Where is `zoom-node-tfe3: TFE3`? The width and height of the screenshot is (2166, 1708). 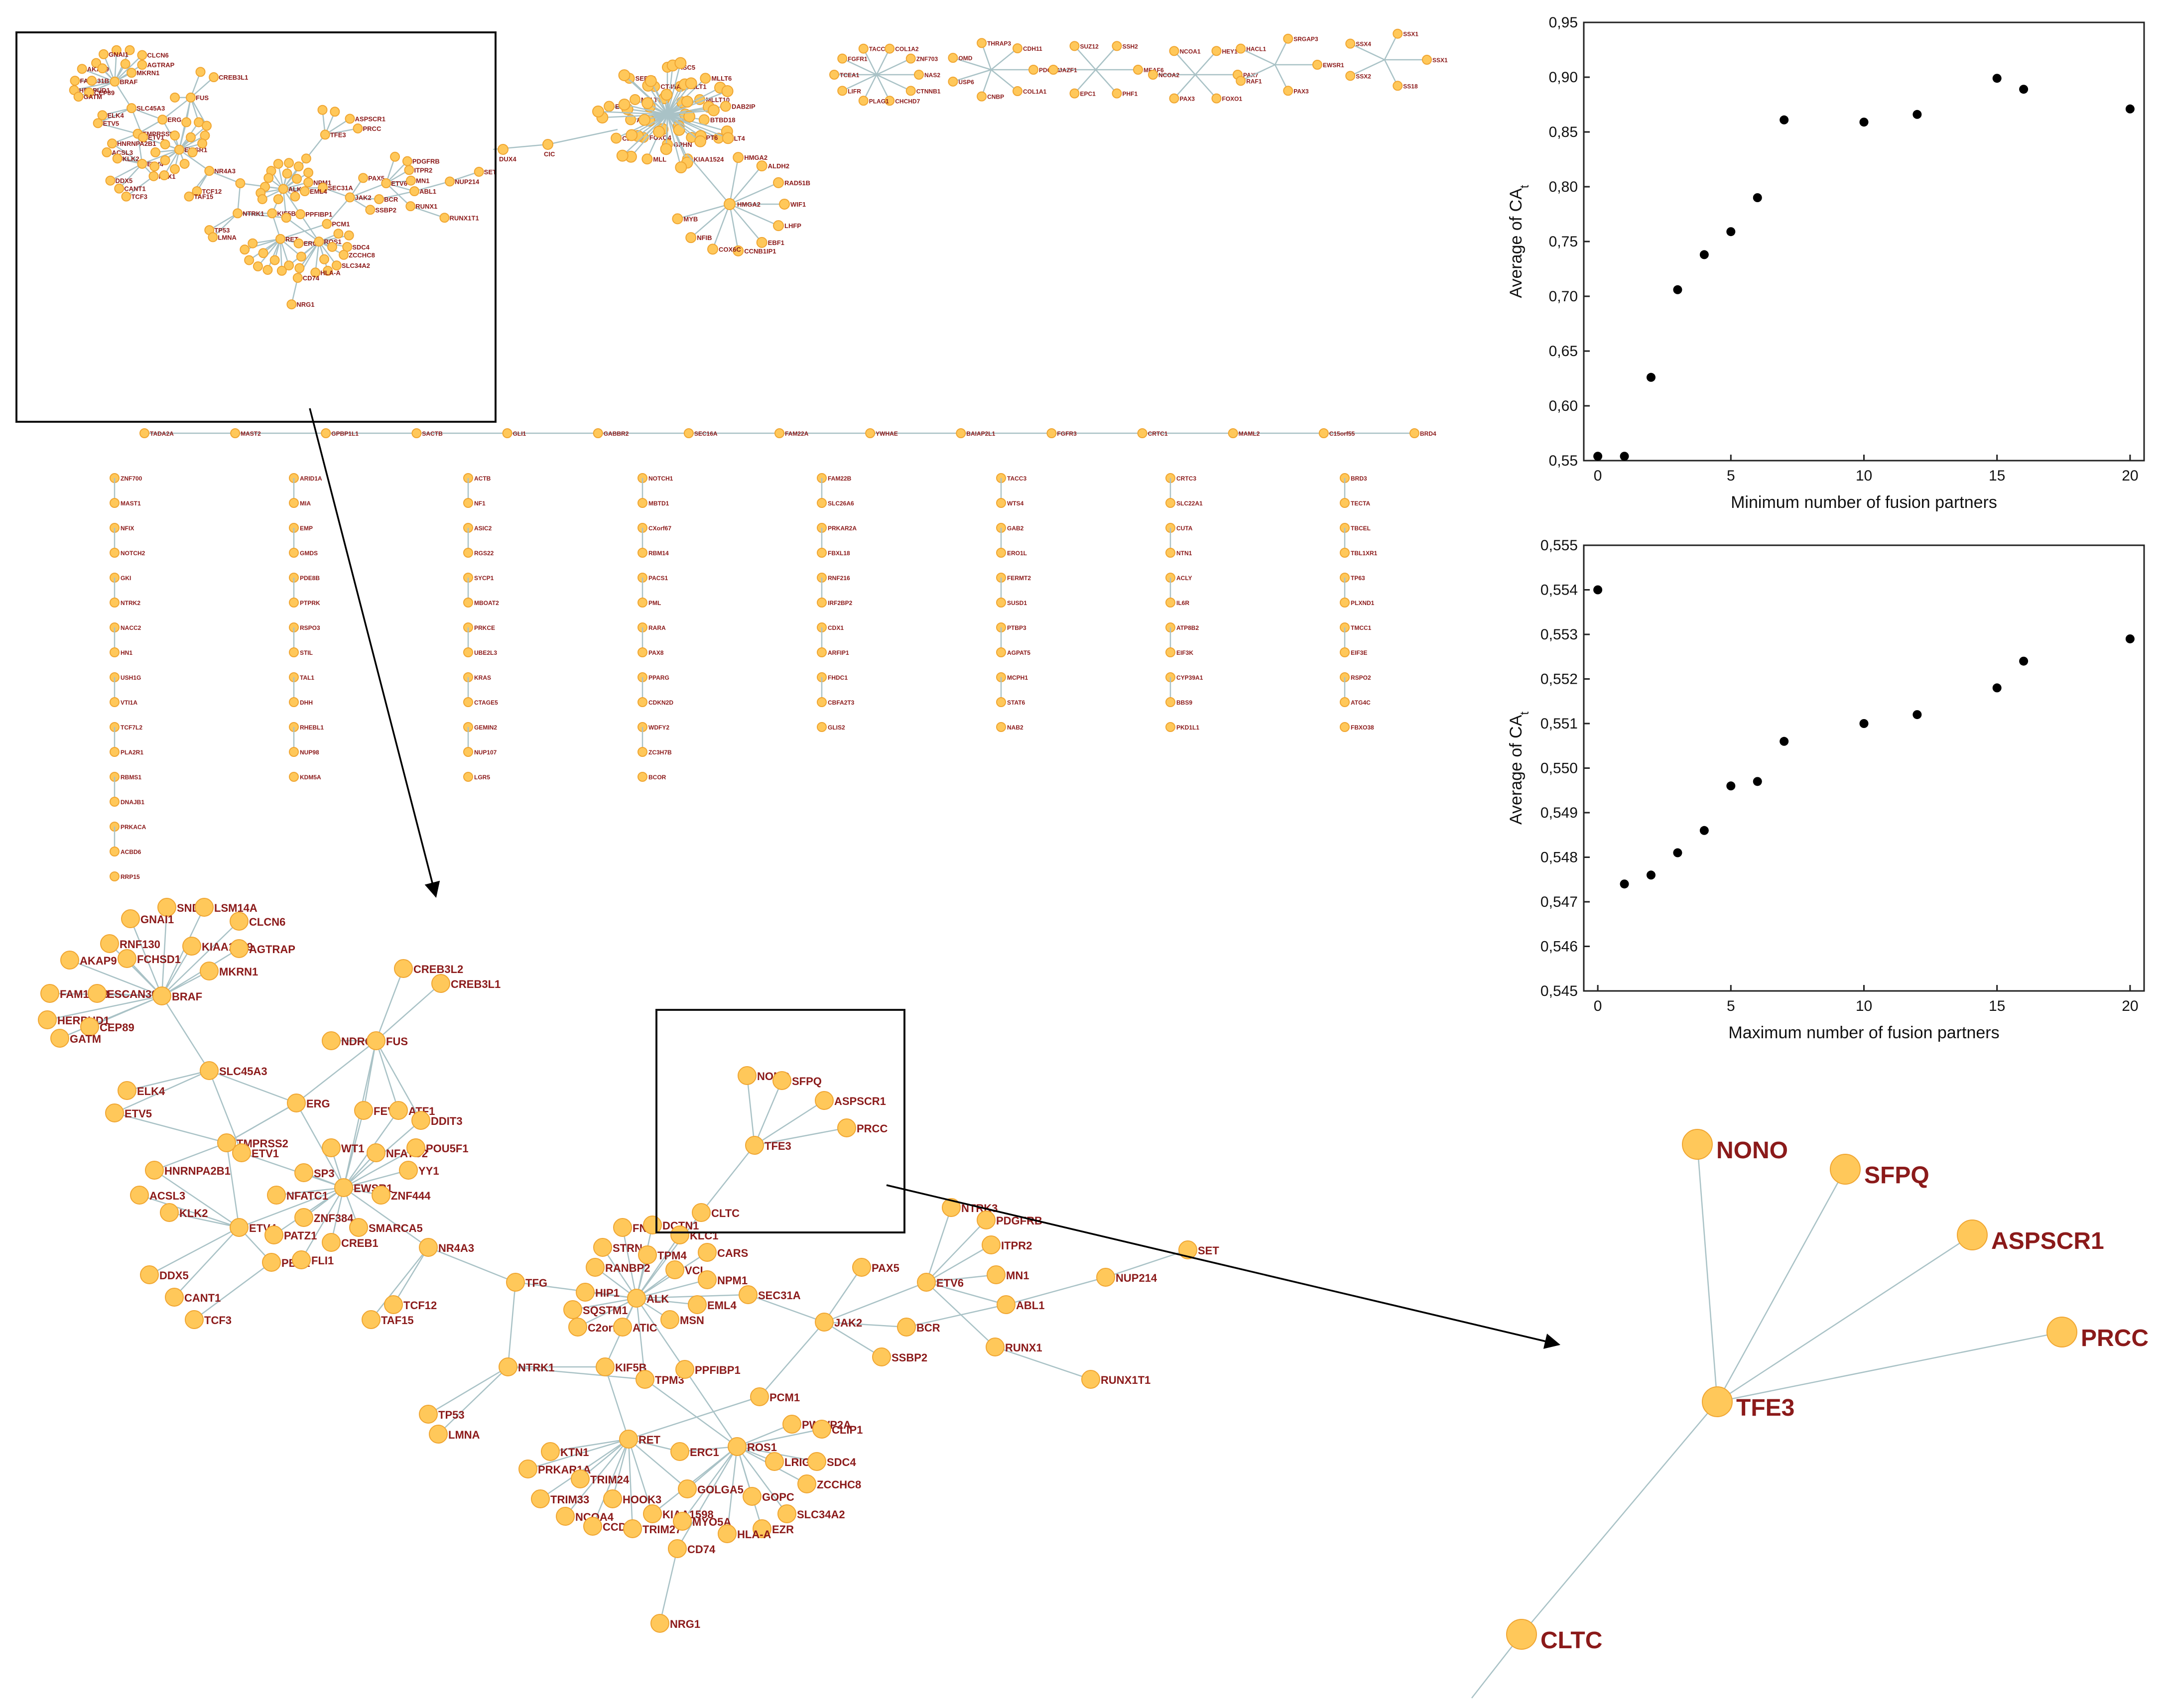
zoom-node-tfe3: TFE3 is located at coordinates (1748, 1403).